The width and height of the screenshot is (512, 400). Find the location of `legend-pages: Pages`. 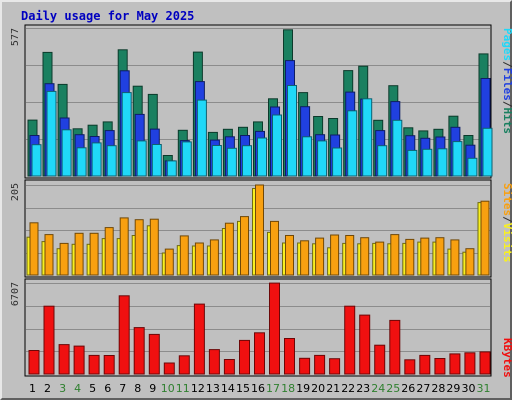

legend-pages: Pages is located at coordinates (506, 44).